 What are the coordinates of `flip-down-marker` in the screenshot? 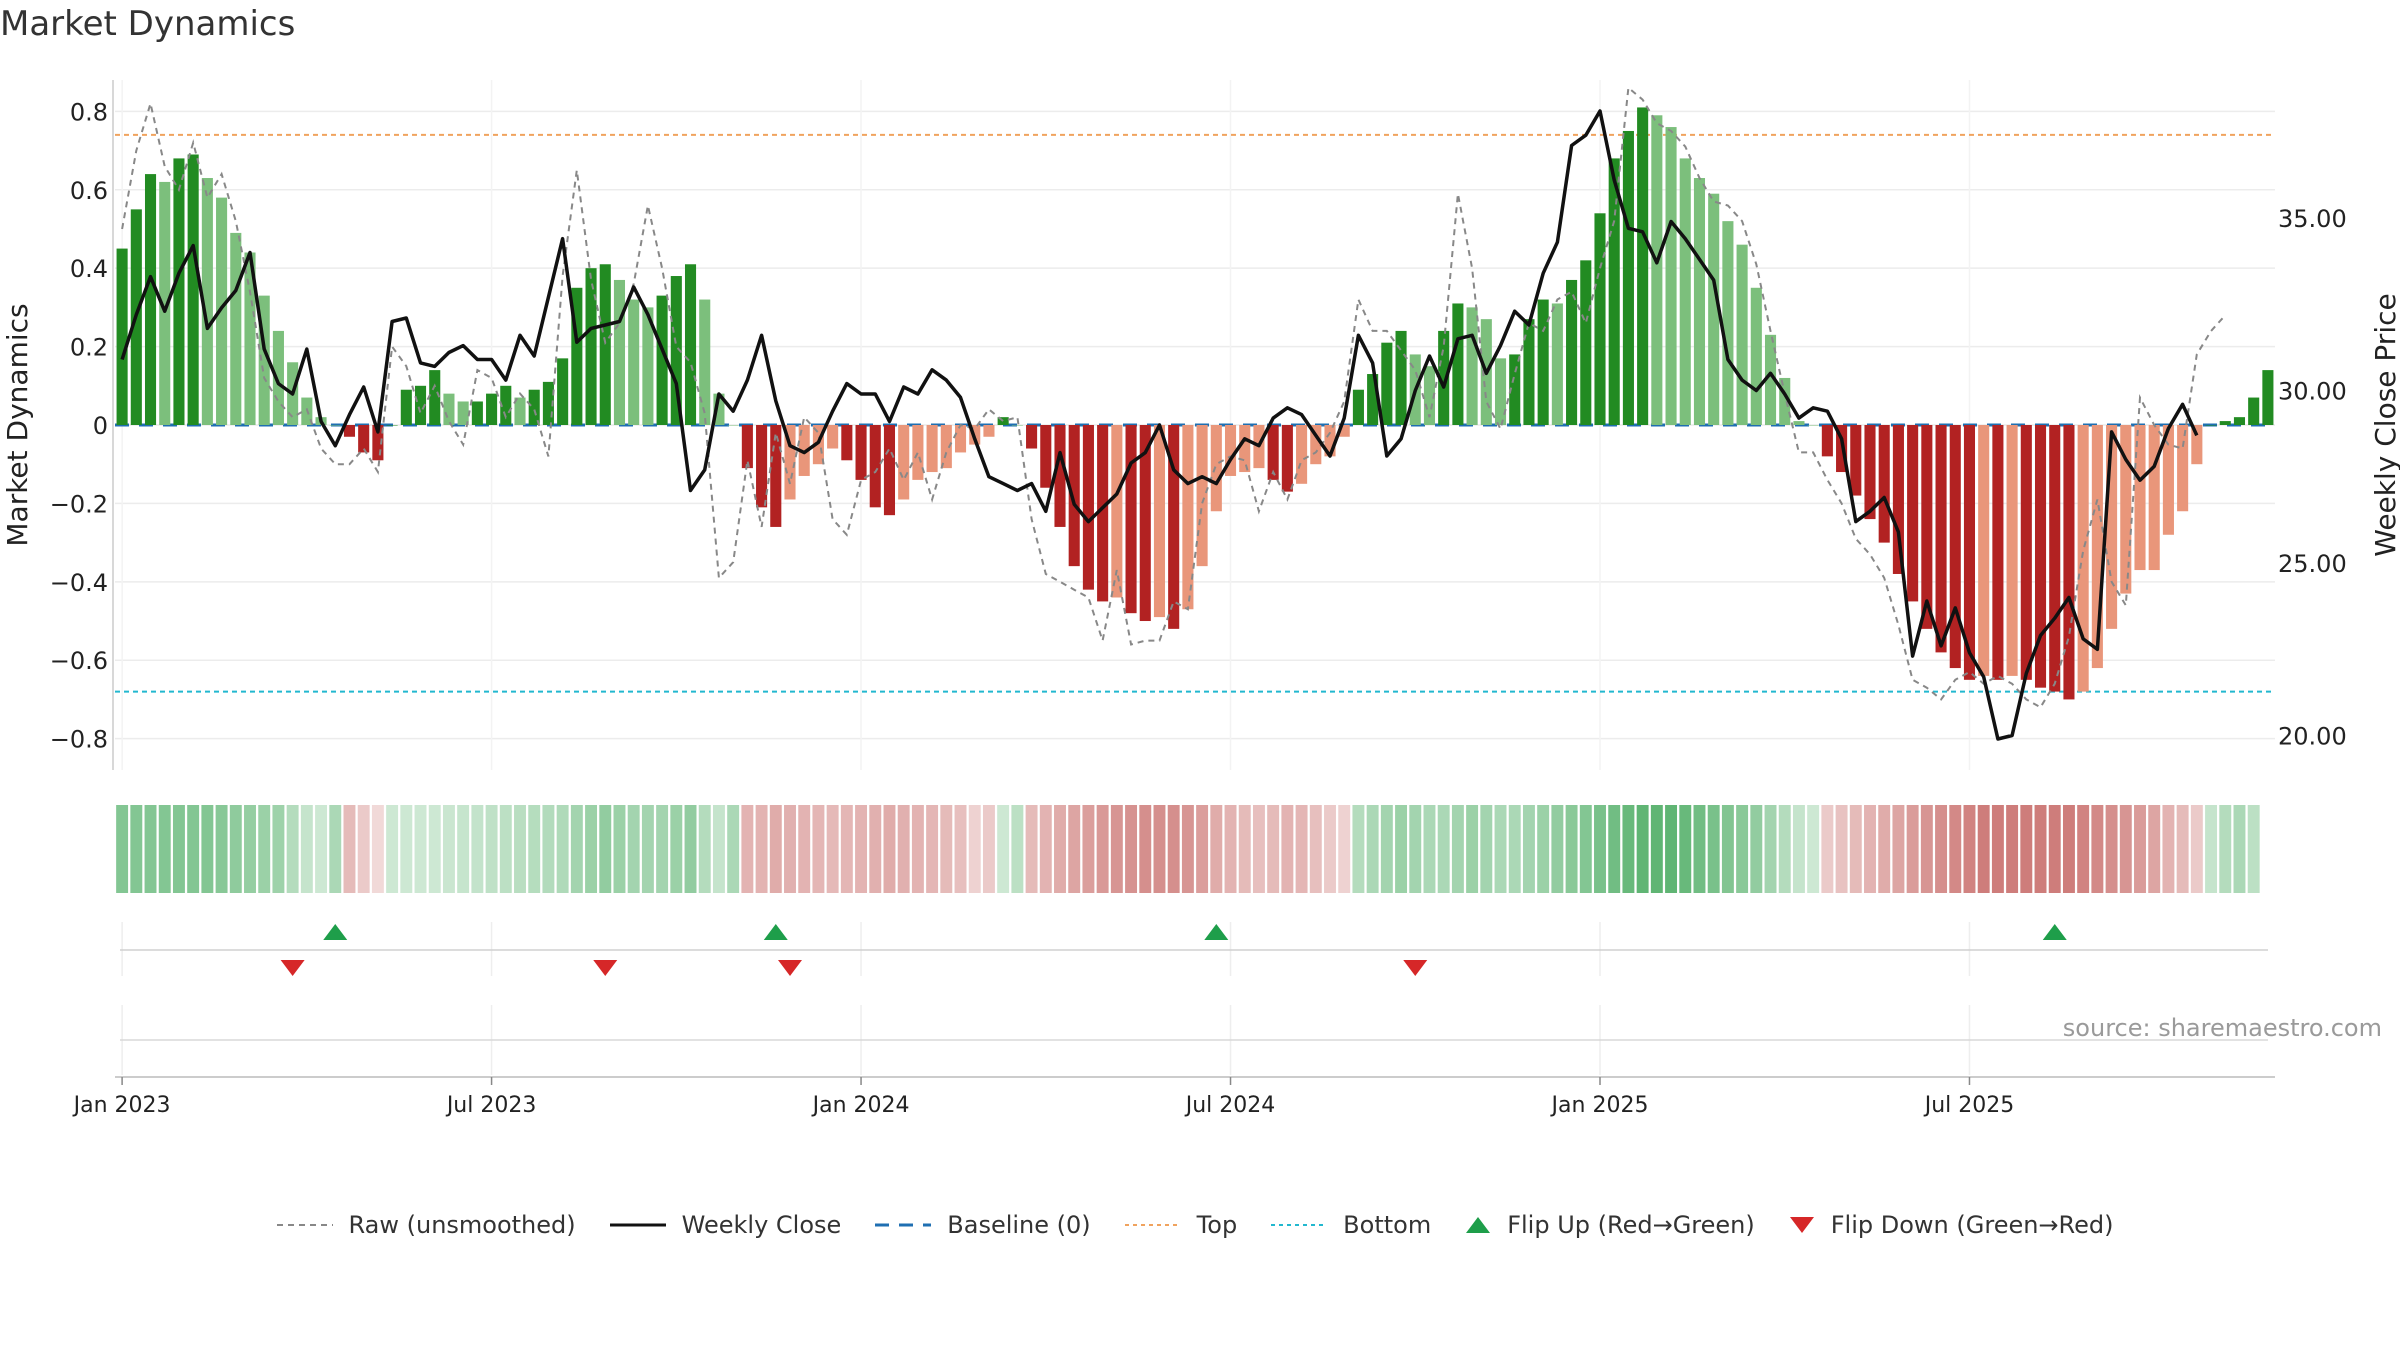 It's located at (1415, 968).